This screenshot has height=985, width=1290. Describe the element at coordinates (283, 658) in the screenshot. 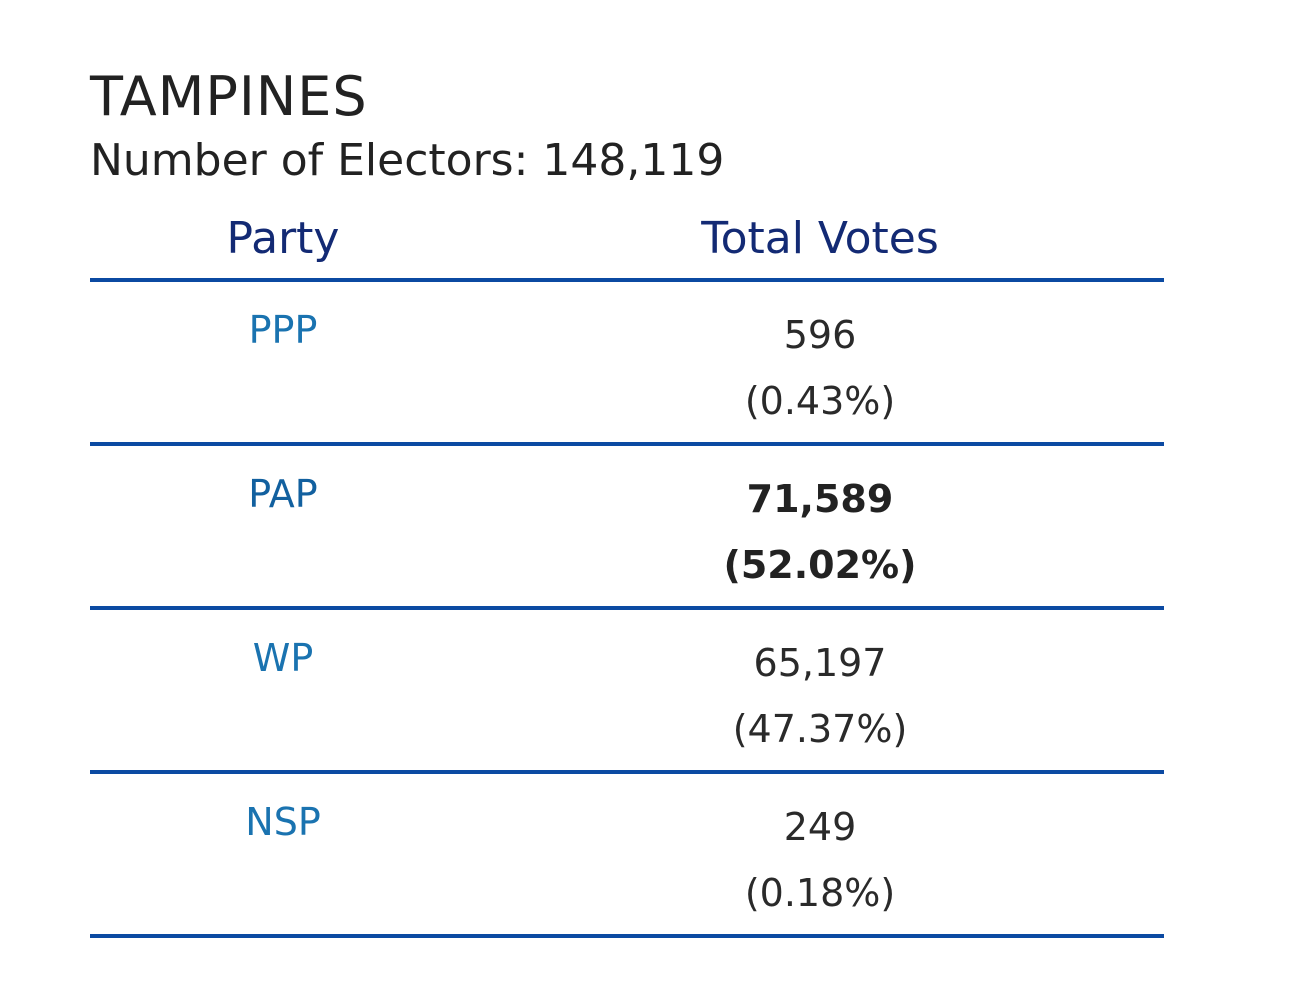

I see `party-name: WP` at that location.